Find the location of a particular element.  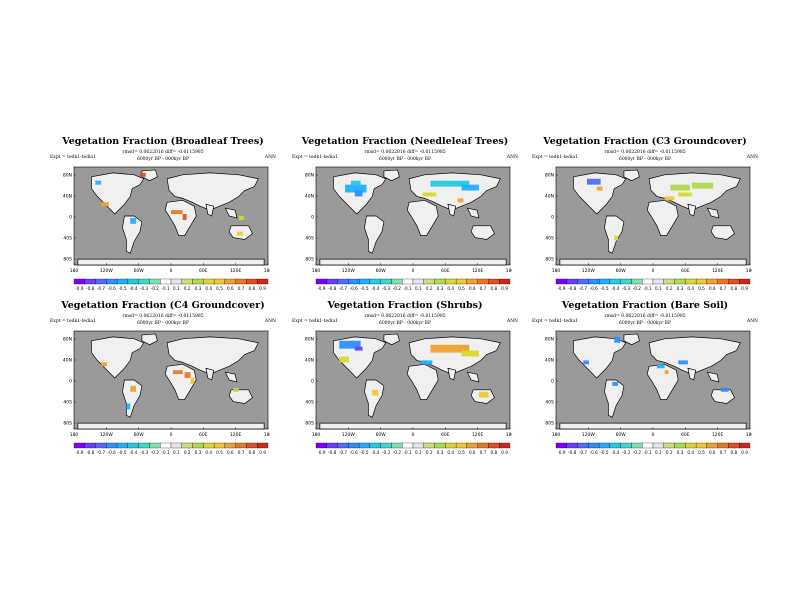

colorbar-tick-label: 0.3 is located at coordinates (198, 288).